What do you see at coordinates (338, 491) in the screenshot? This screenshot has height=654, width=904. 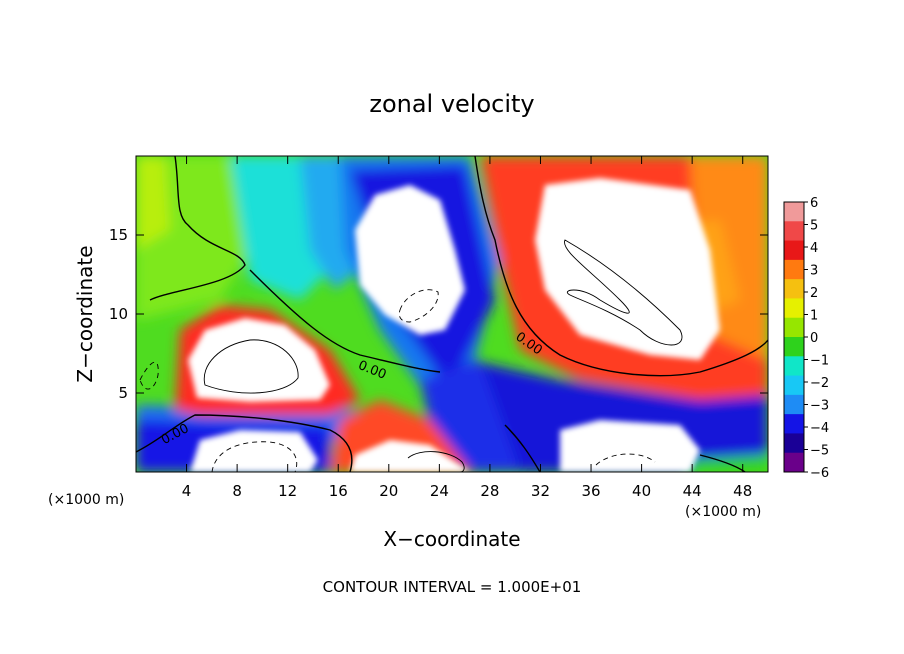 I see `x-tick-label: 16` at bounding box center [338, 491].